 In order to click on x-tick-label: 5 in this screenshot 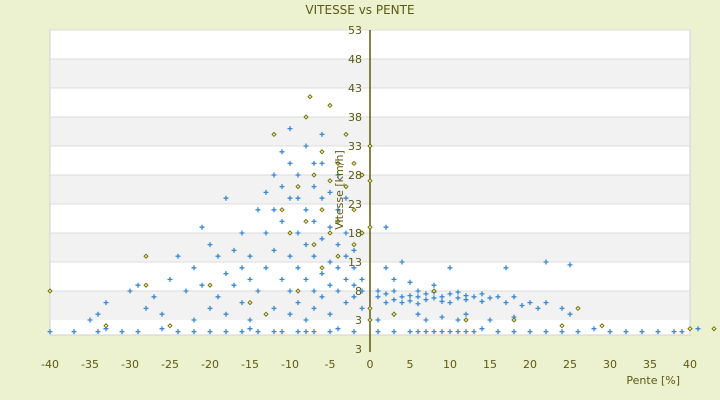, I will do `click(410, 364)`.